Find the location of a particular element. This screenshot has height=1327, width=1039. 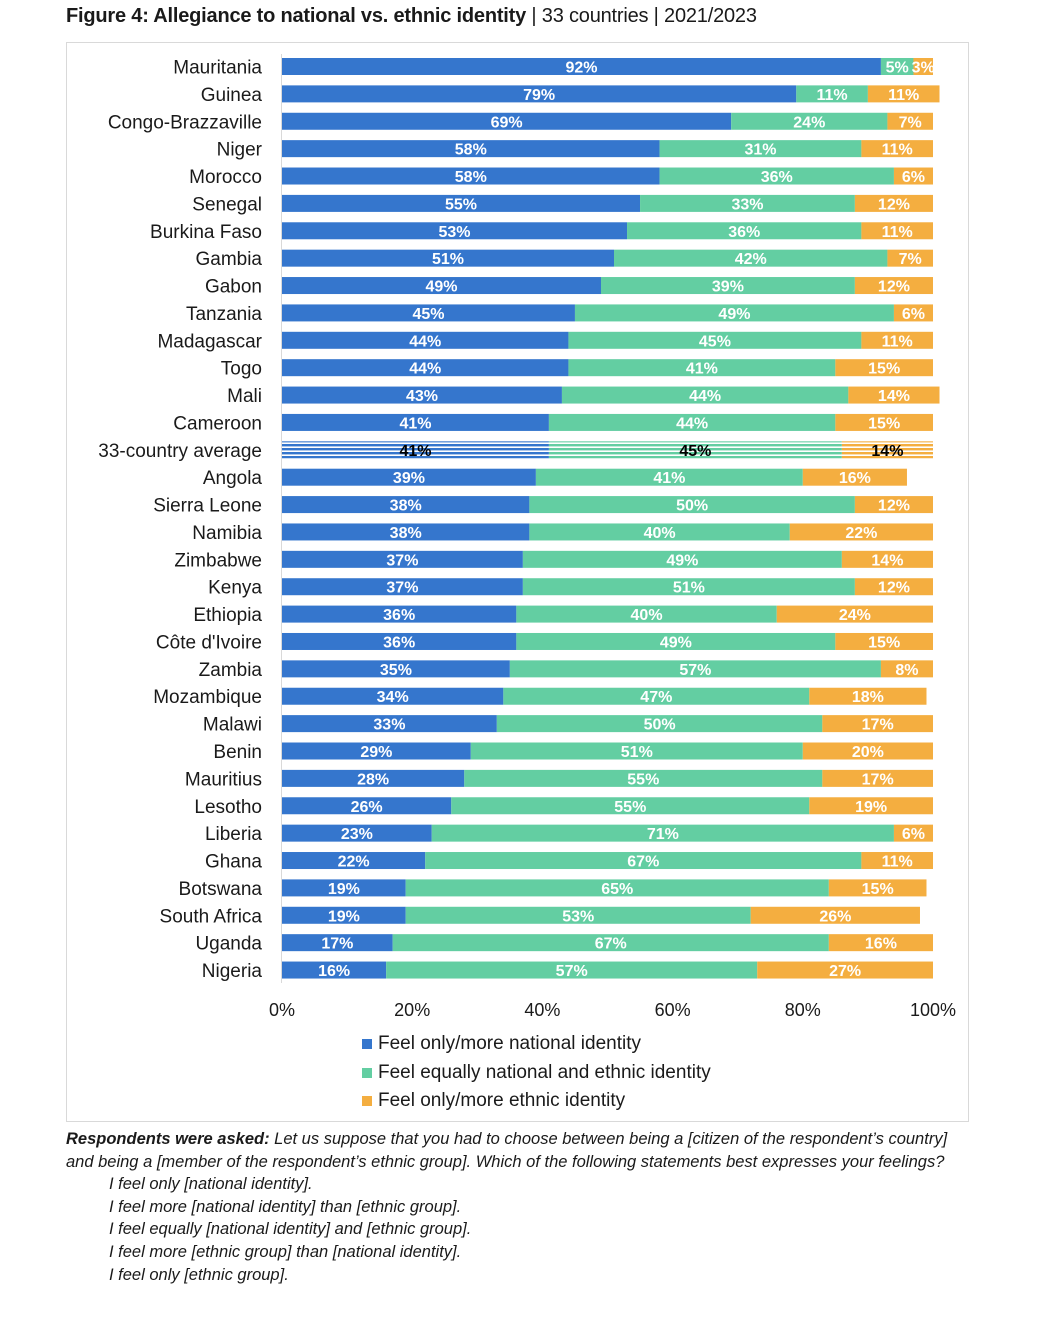

x-axis-ticks: 0% 20% 40% 60% 80% 100% is located at coordinates (612, 1010).